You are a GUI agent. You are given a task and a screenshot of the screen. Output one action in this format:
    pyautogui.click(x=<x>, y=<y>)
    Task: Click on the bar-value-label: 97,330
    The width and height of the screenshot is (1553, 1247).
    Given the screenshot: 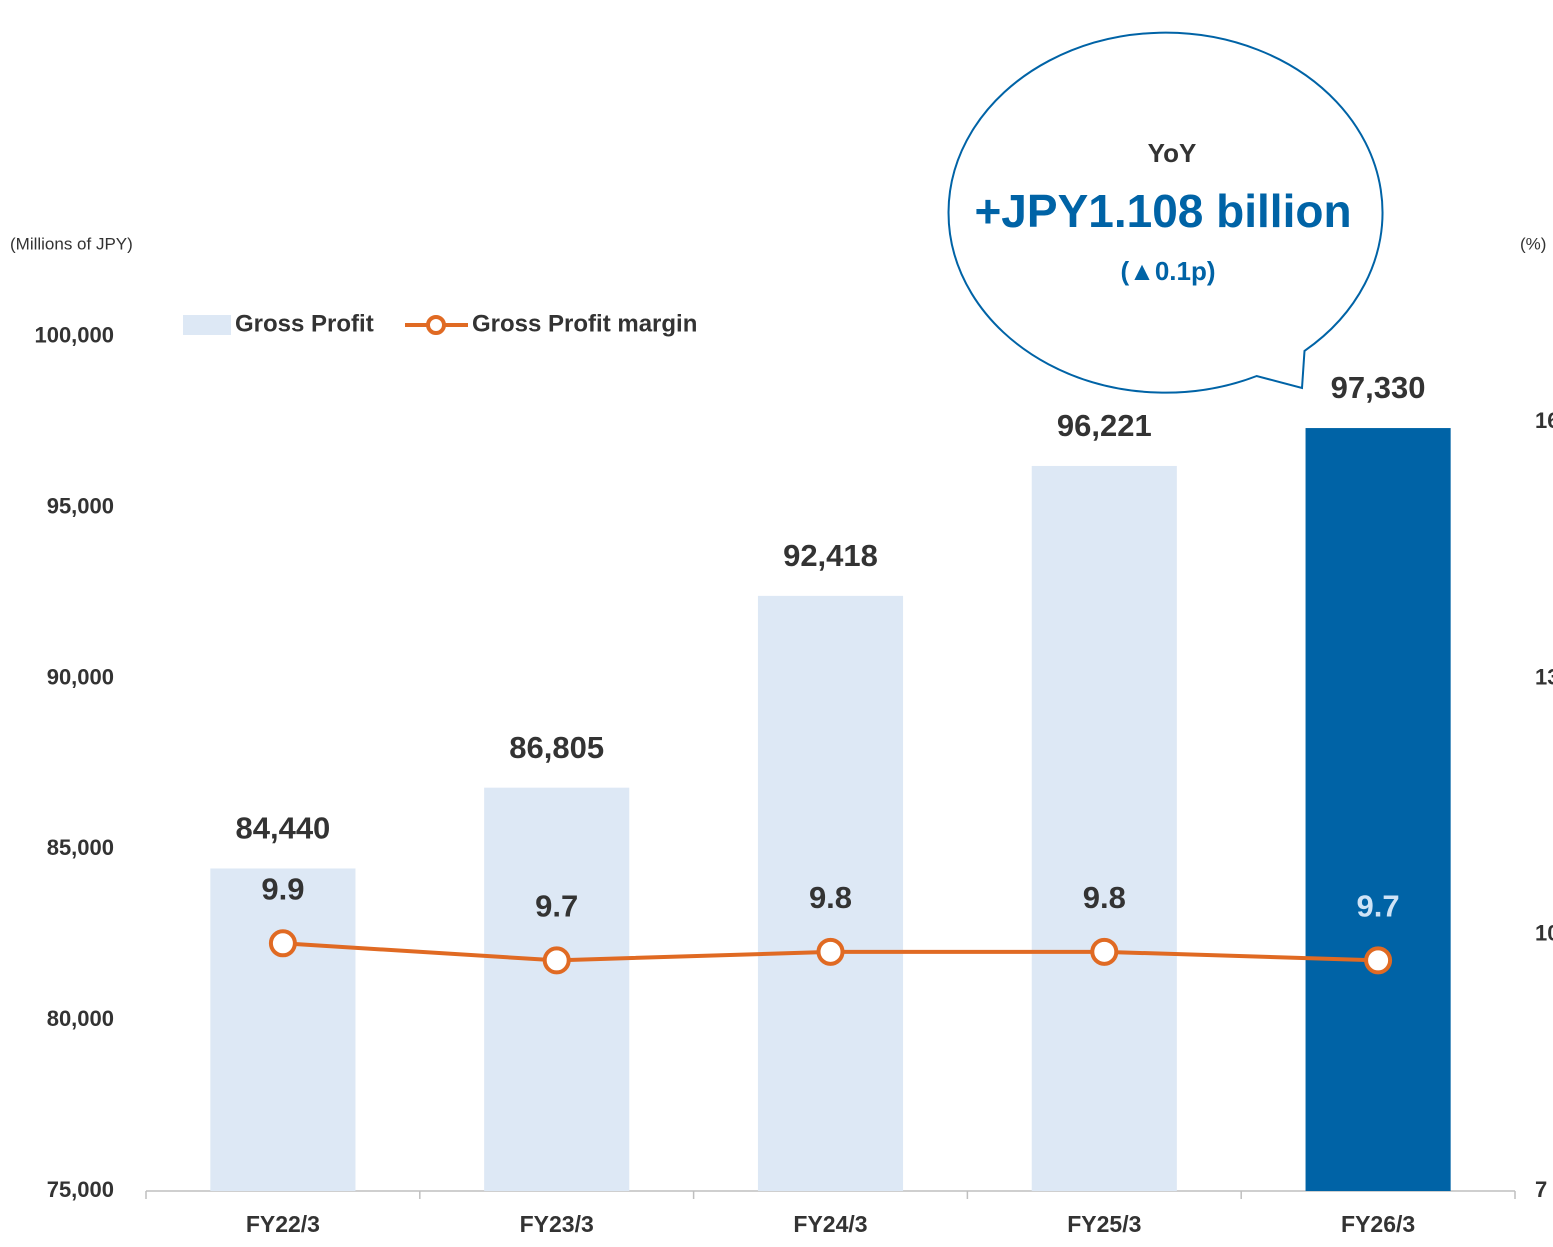 What is the action you would take?
    pyautogui.click(x=1378, y=387)
    